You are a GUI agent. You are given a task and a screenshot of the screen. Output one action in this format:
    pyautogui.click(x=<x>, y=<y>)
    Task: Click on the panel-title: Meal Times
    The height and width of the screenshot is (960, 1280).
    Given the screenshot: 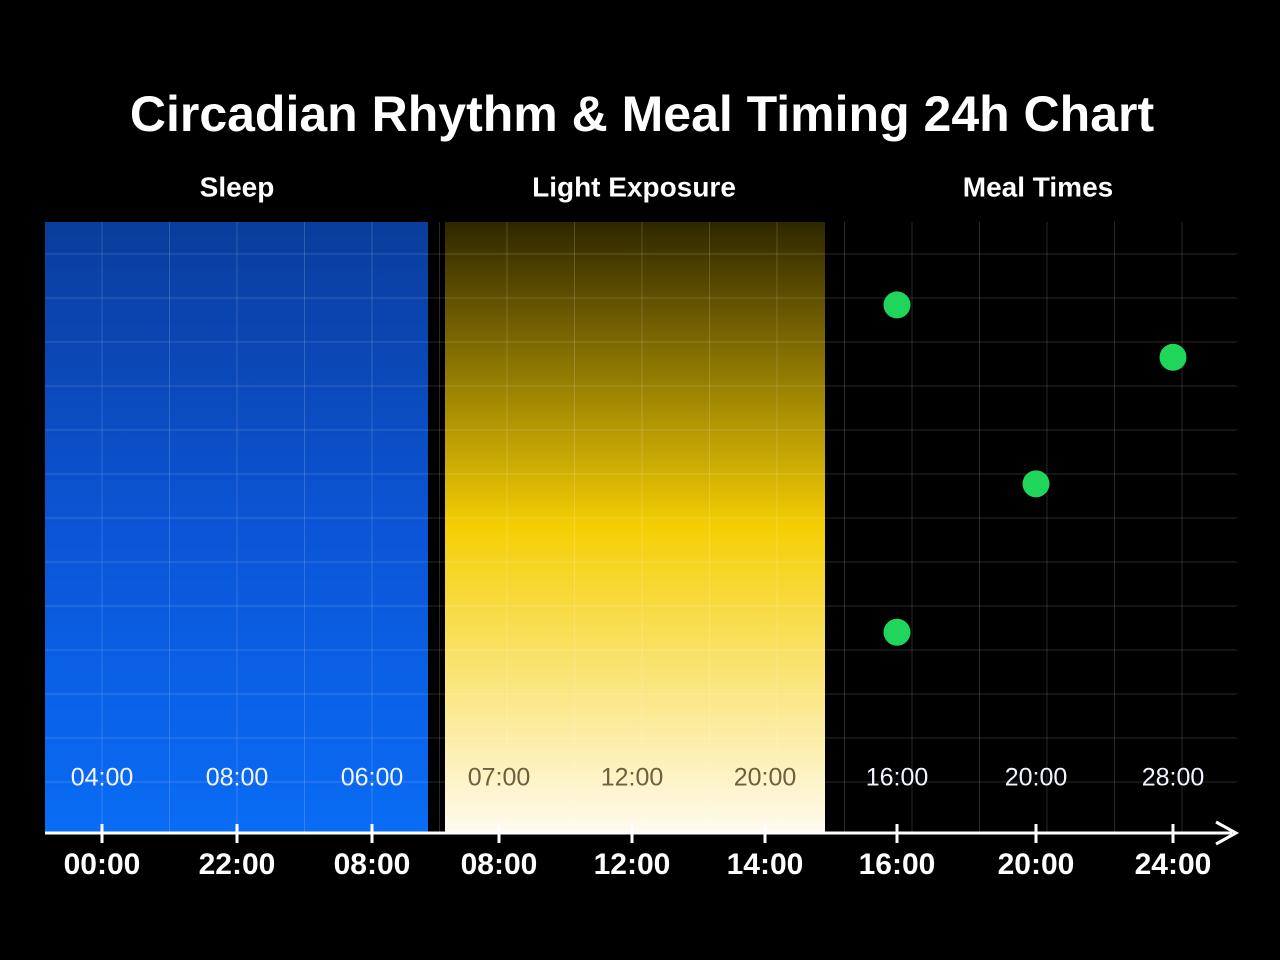 What is the action you would take?
    pyautogui.click(x=1038, y=186)
    